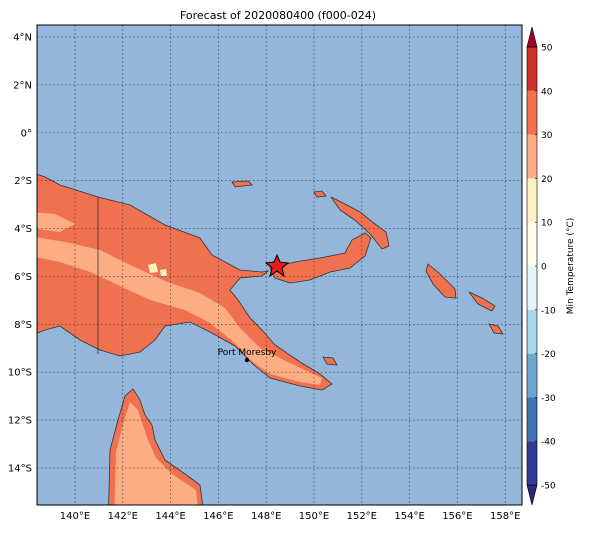 The height and width of the screenshot is (533, 591). Describe the element at coordinates (278, 15) in the screenshot. I see `map-title: Forecast of 2020080400 (f000-024)` at that location.